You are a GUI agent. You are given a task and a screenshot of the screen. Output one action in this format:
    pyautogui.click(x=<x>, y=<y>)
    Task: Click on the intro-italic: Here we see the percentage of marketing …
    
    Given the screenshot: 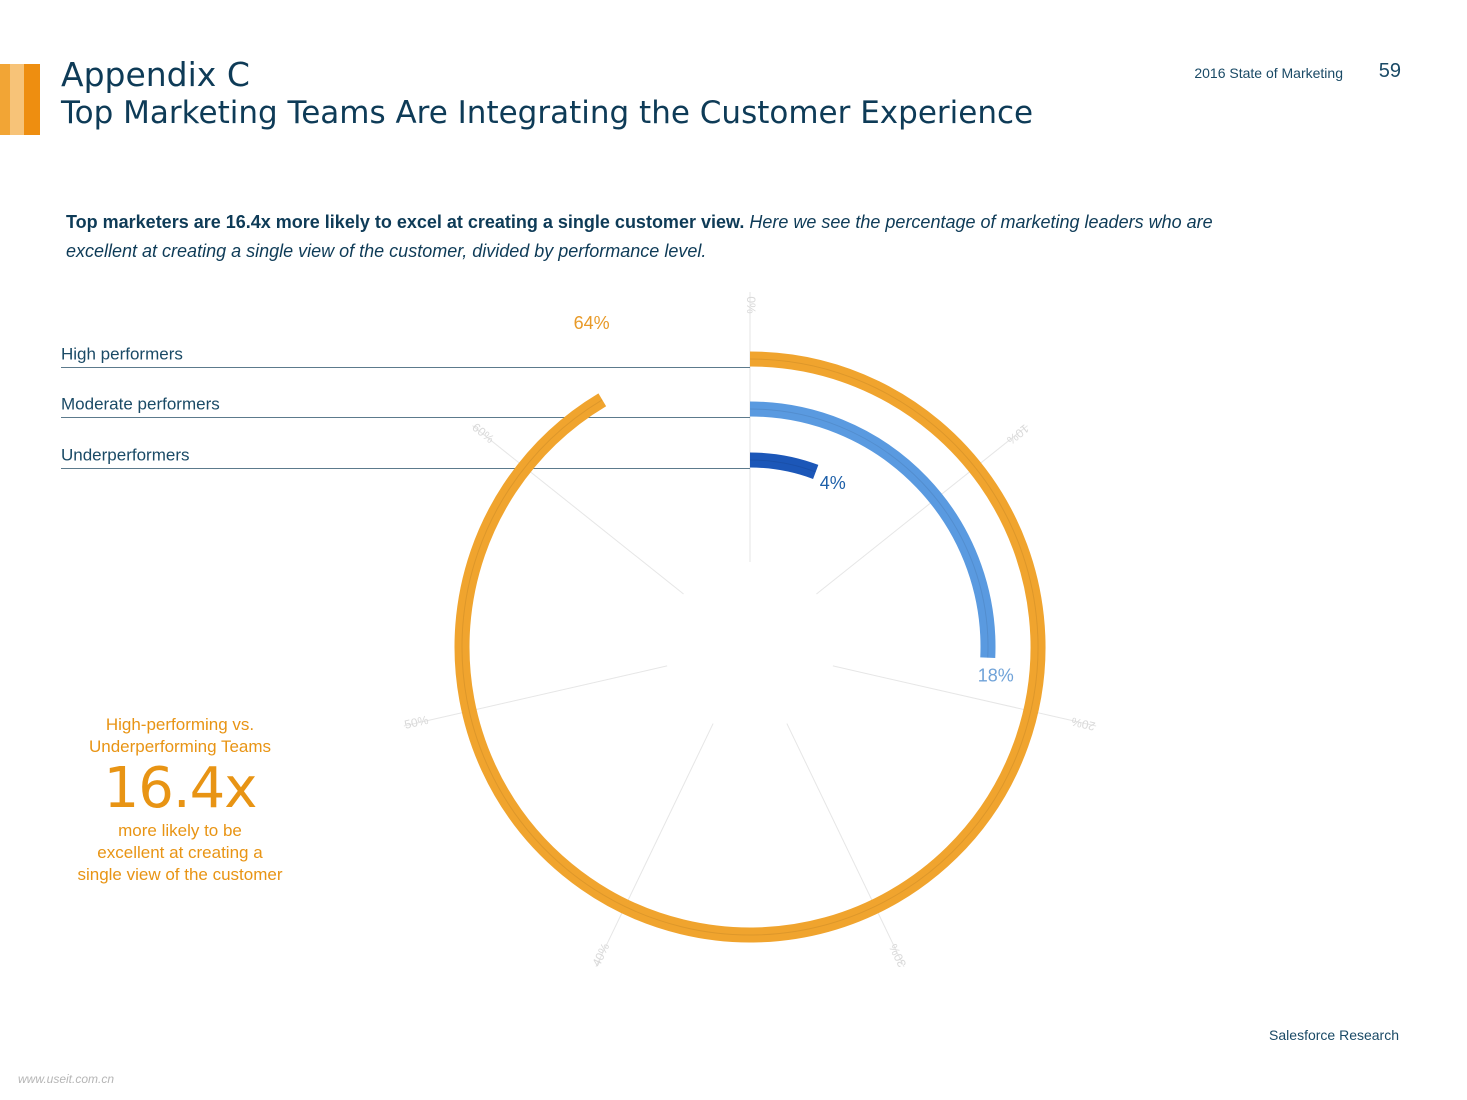 What is the action you would take?
    pyautogui.click(x=639, y=236)
    